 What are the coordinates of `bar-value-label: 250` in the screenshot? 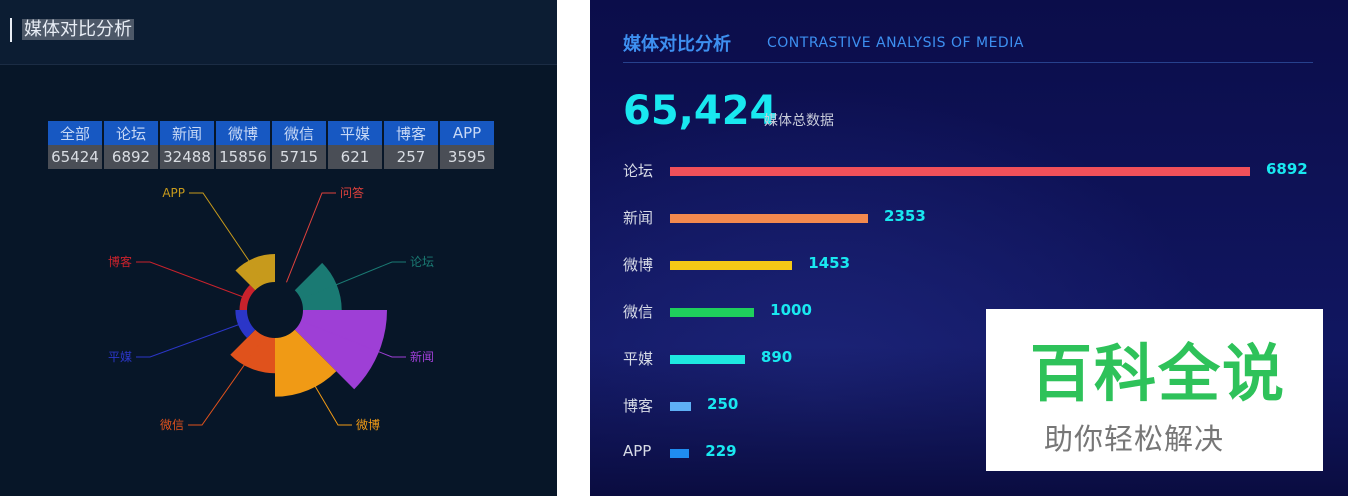 It's located at (723, 404).